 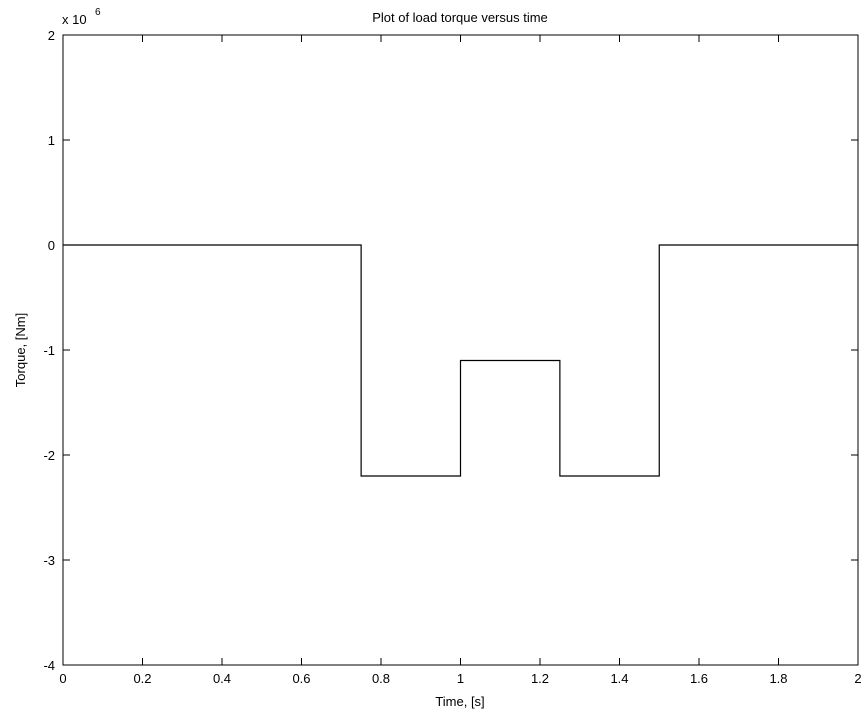 What do you see at coordinates (51, 140) in the screenshot?
I see `y-tick-label: 1` at bounding box center [51, 140].